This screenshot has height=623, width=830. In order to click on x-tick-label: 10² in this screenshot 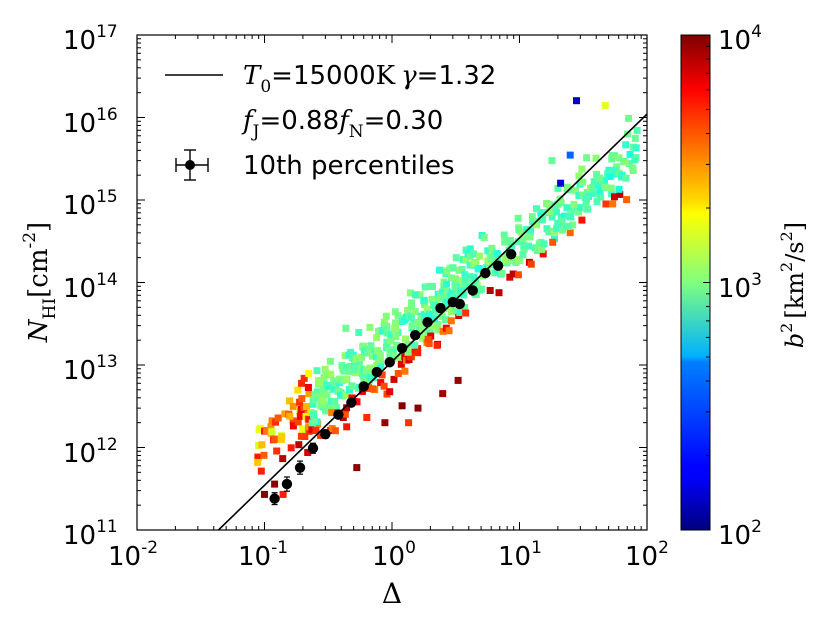, I will do `click(647, 555)`.